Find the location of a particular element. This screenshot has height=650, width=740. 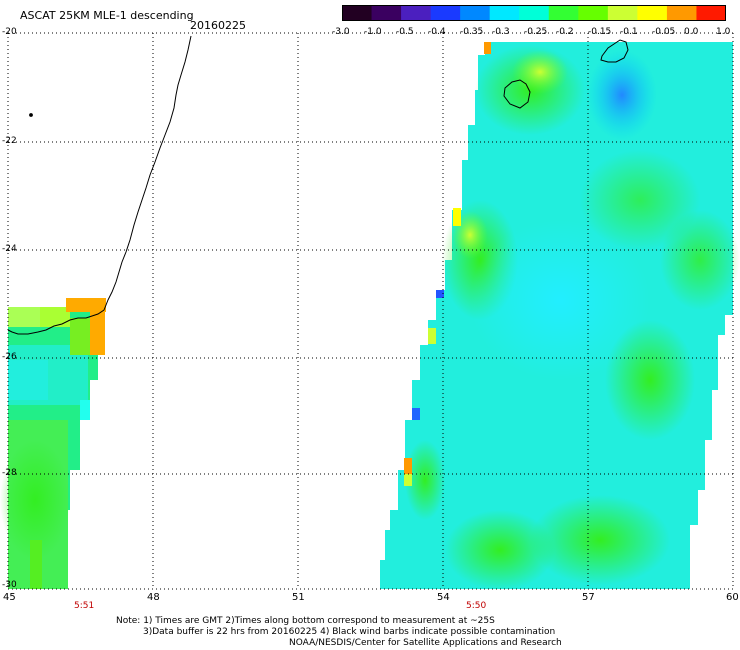

lat-label: -28 is located at coordinates (9, 473).